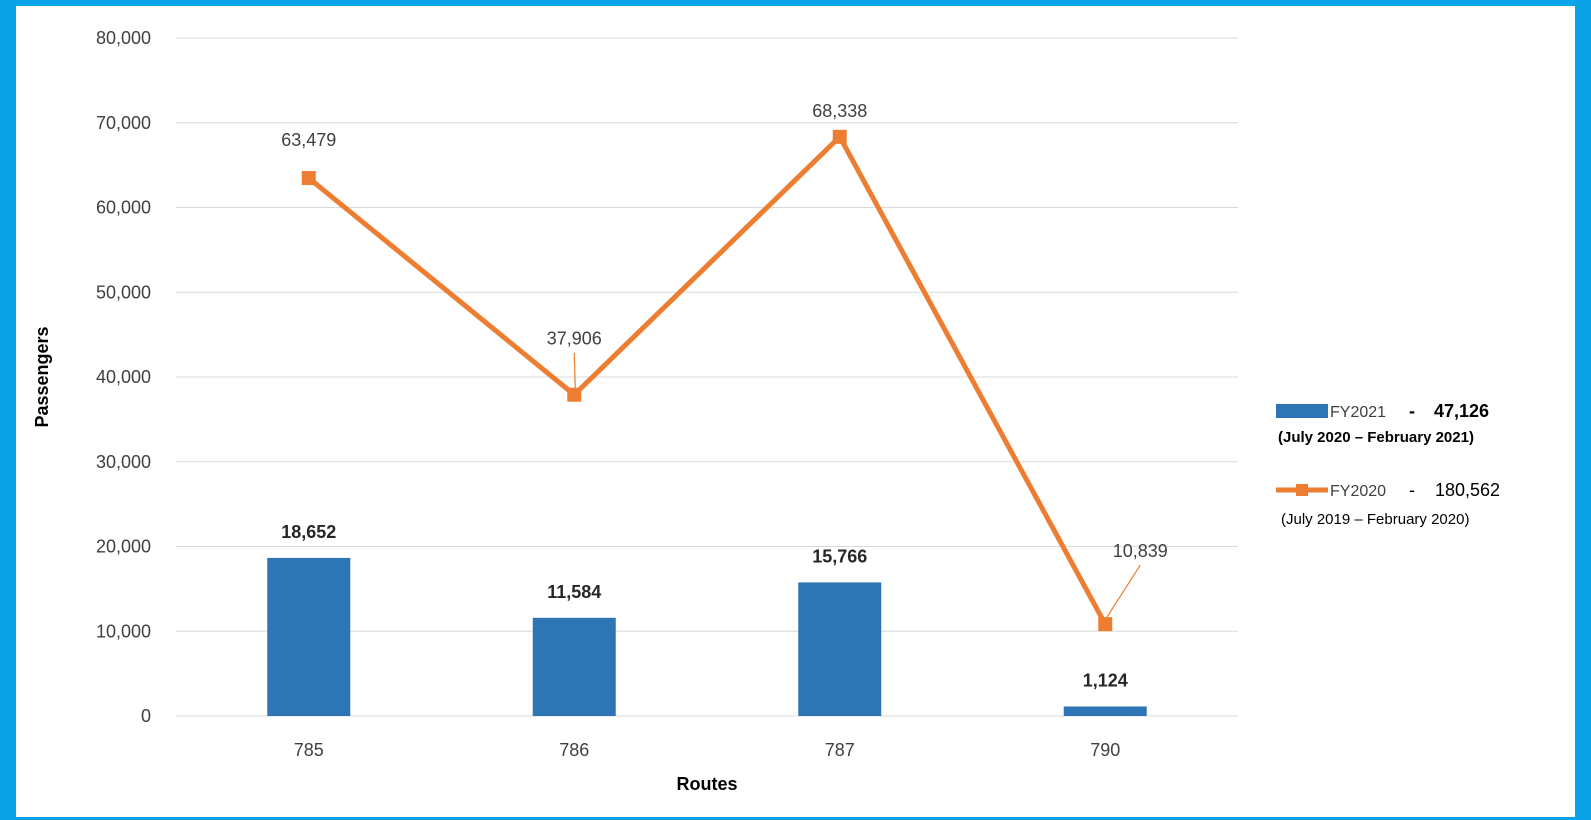 The image size is (1591, 820). Describe the element at coordinates (123, 208) in the screenshot. I see `y-tick-label: 60,000` at that location.